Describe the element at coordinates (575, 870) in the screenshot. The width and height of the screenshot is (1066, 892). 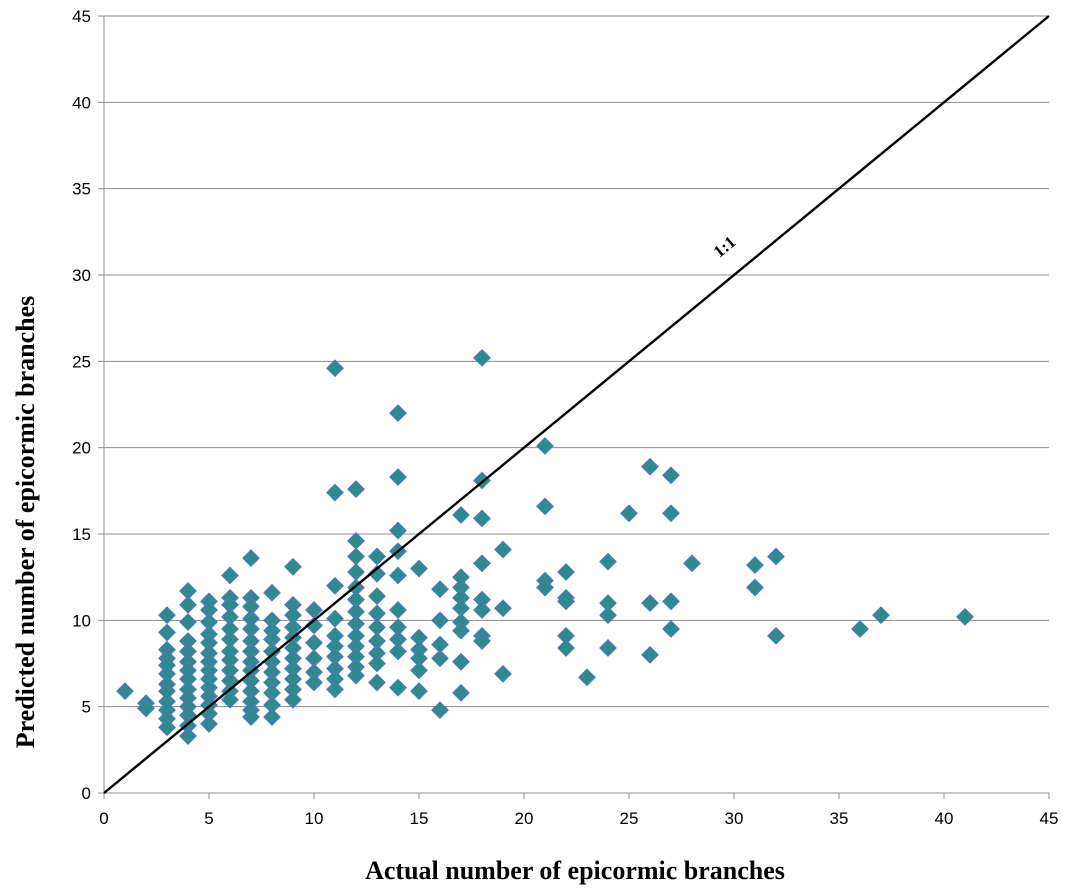
I see `x-axis-title: Actual number of epicormic branches` at that location.